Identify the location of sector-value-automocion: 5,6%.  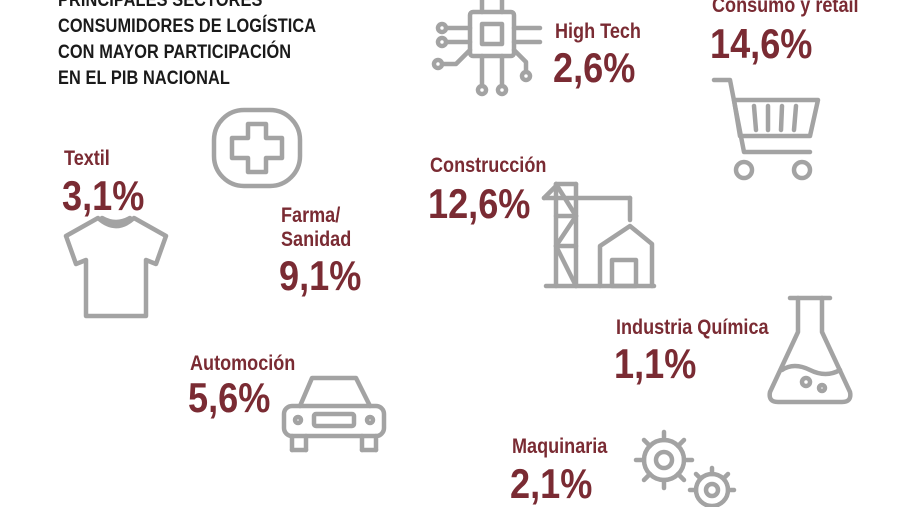
(229, 397).